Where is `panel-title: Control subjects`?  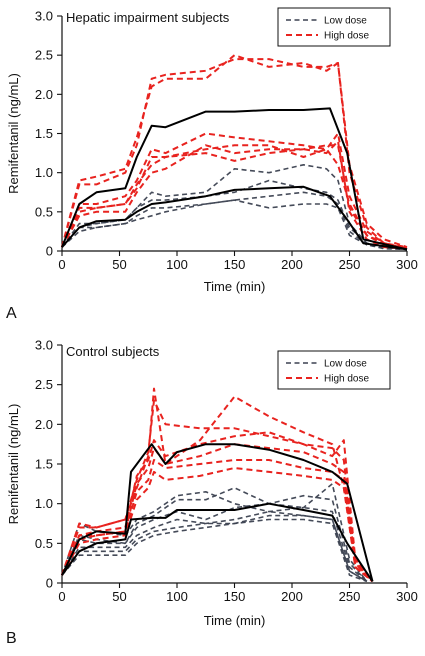 panel-title: Control subjects is located at coordinates (113, 351).